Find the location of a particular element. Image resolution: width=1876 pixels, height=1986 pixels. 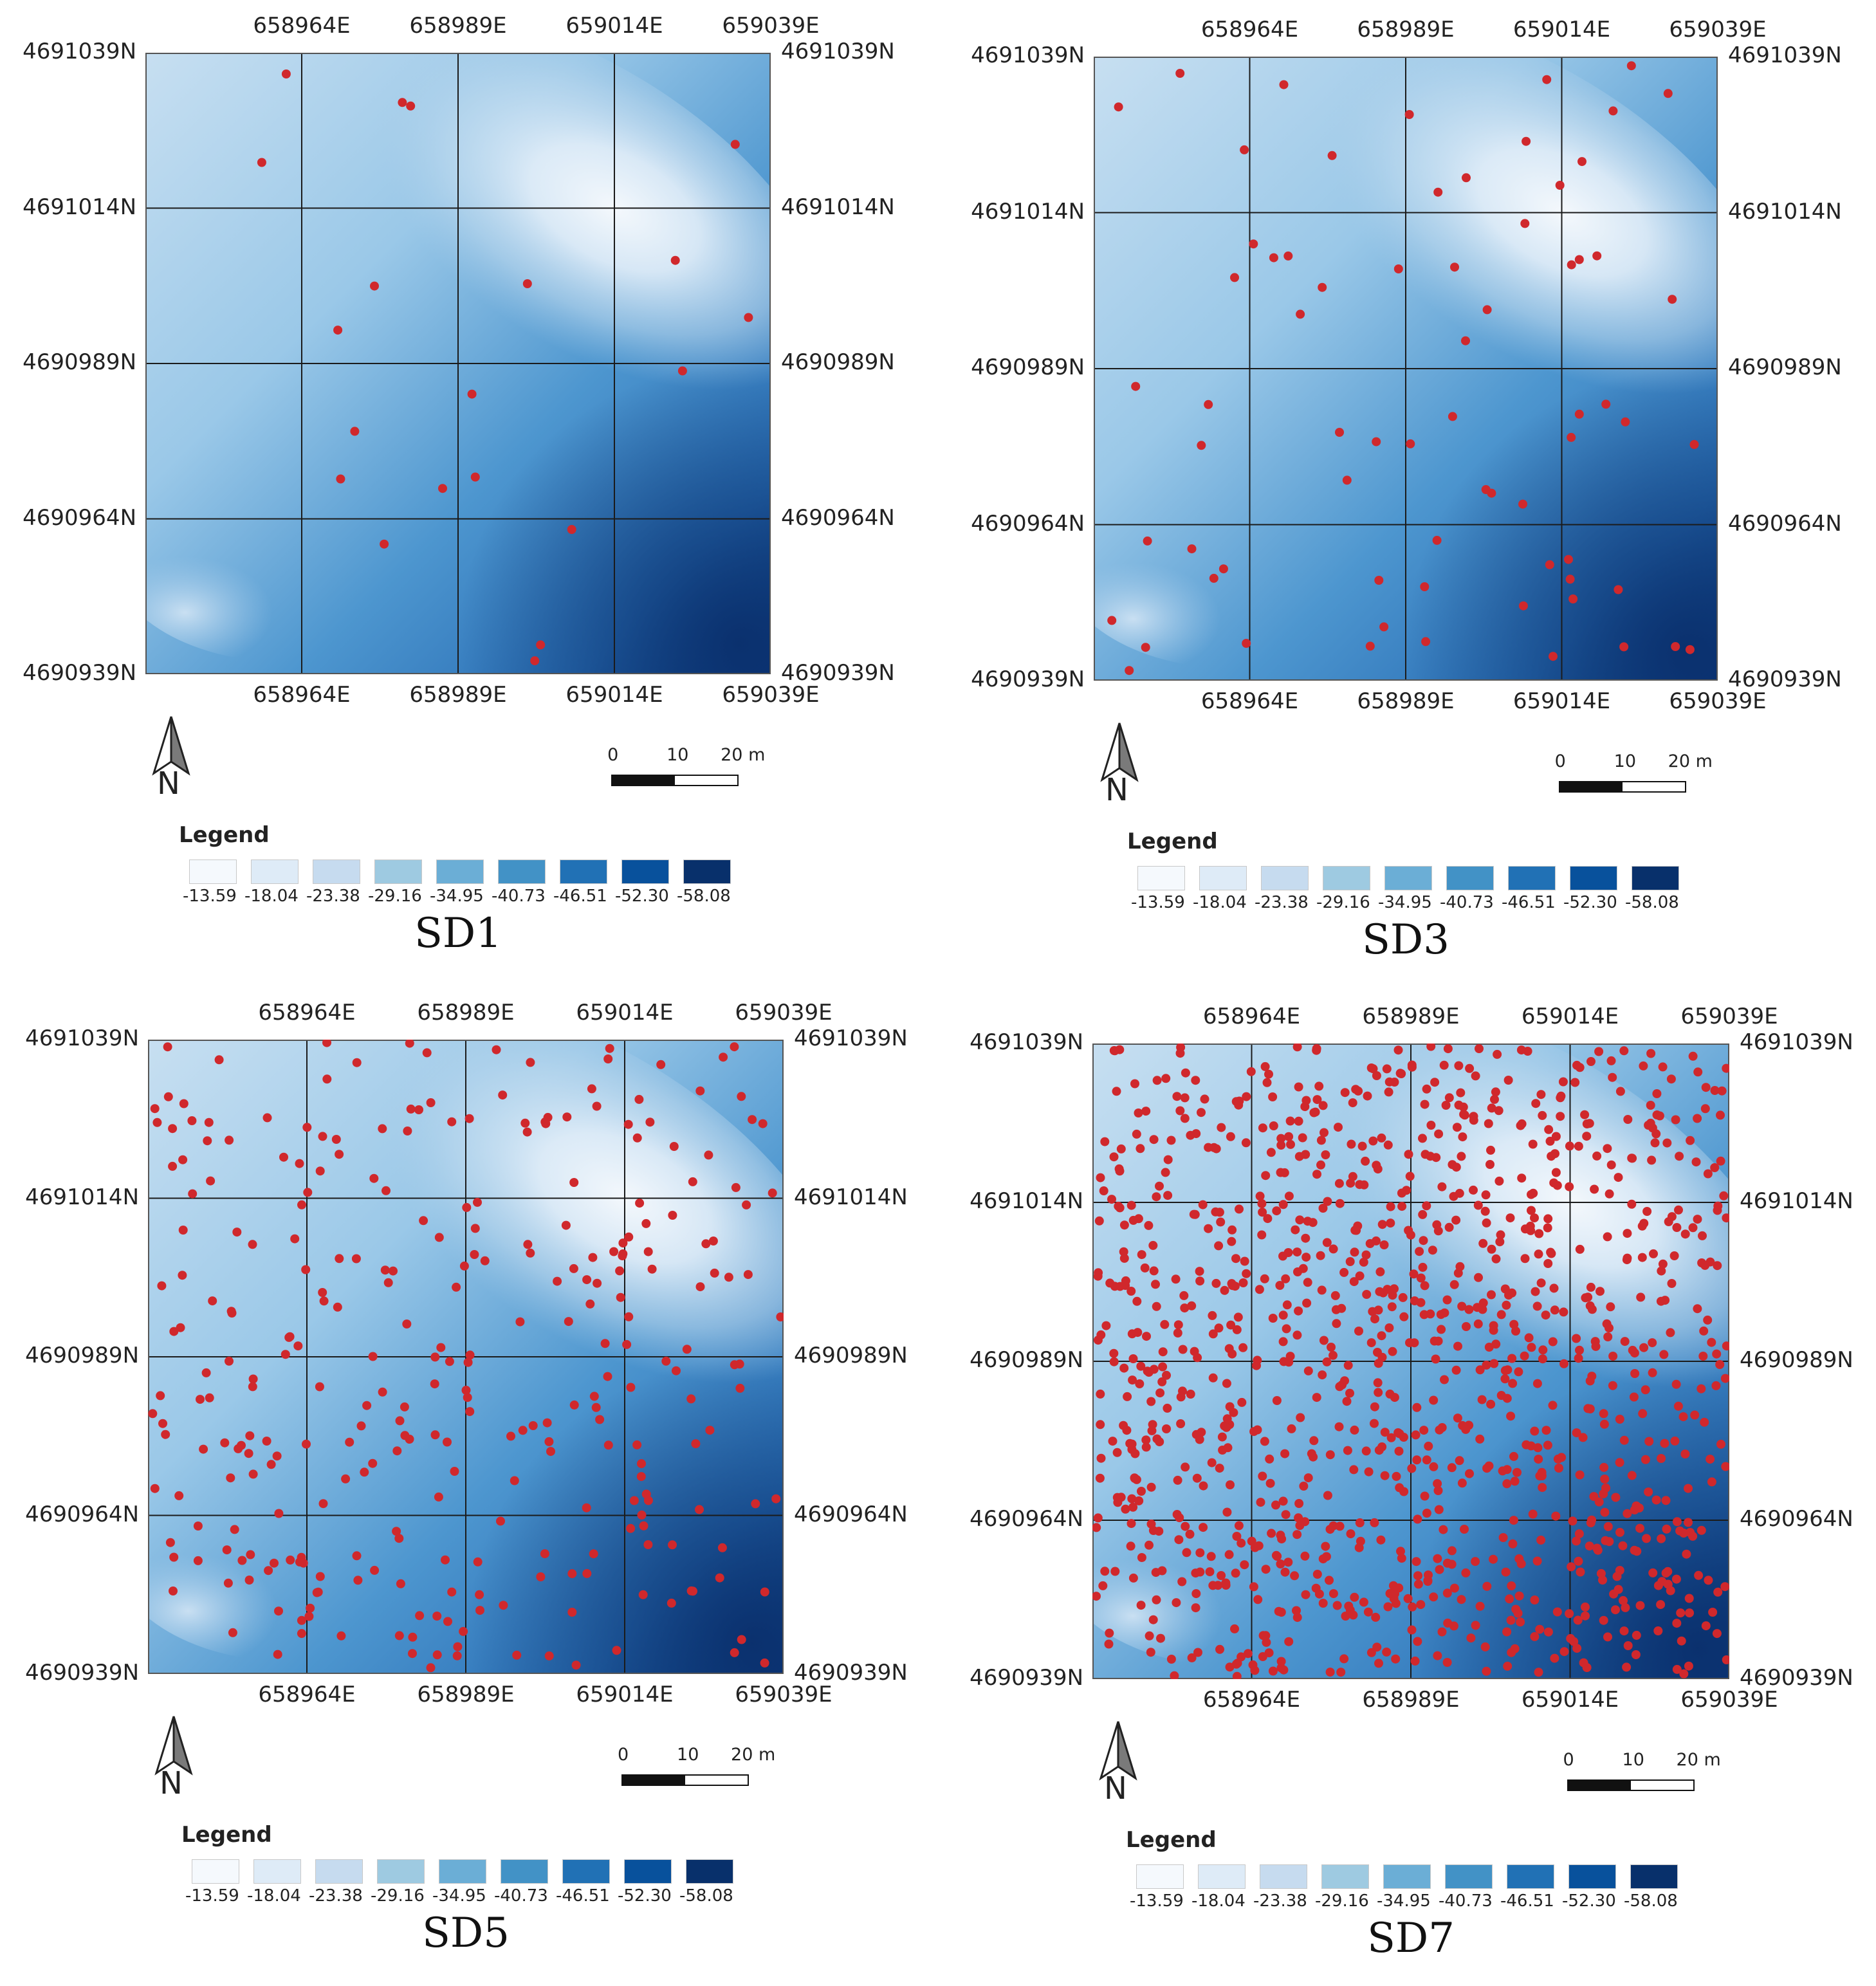

easting-label-top: 658989E is located at coordinates (1411, 1016).